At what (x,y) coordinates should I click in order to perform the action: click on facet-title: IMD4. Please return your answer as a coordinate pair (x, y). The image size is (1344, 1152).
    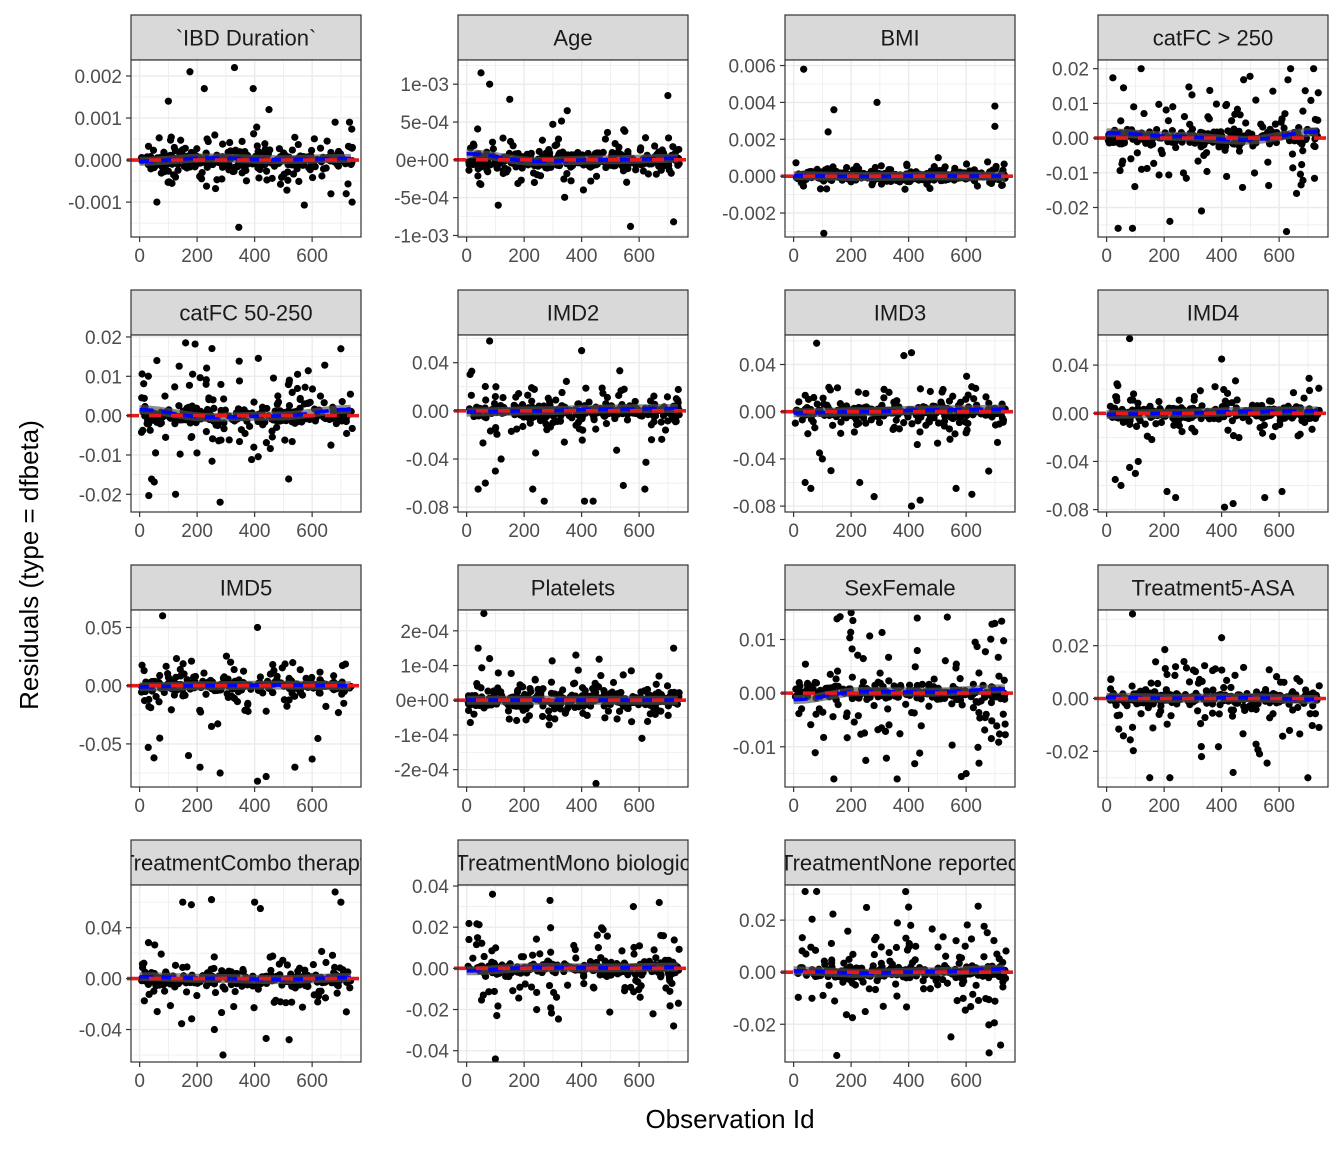
    Looking at the image, I should click on (1213, 313).